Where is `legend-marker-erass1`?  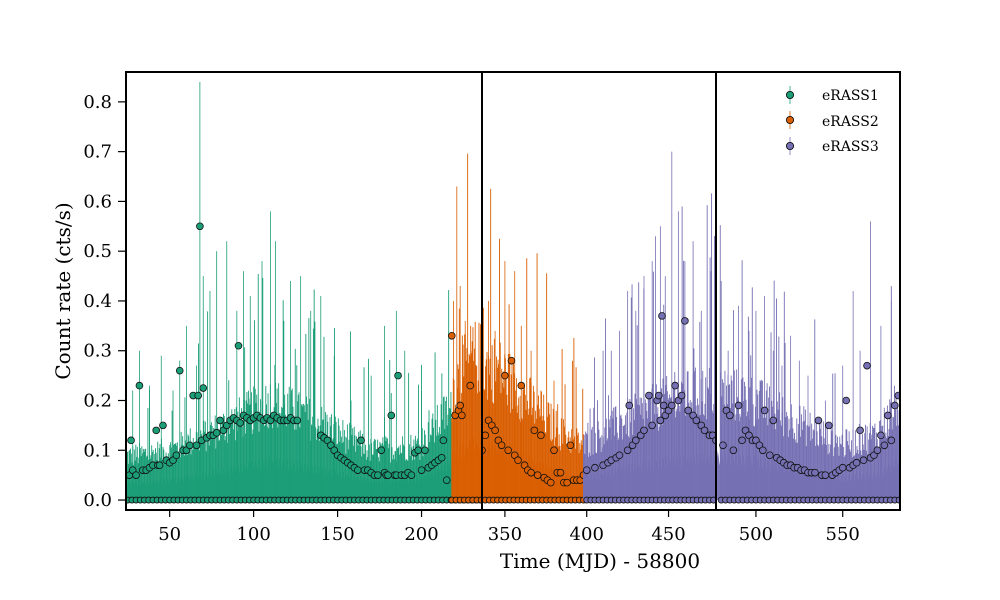 legend-marker-erass1 is located at coordinates (790, 95).